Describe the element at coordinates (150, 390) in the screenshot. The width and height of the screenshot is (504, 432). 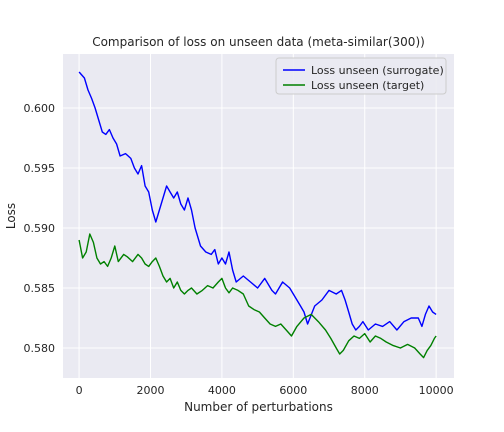
I see `x-tick-label: 2000` at that location.